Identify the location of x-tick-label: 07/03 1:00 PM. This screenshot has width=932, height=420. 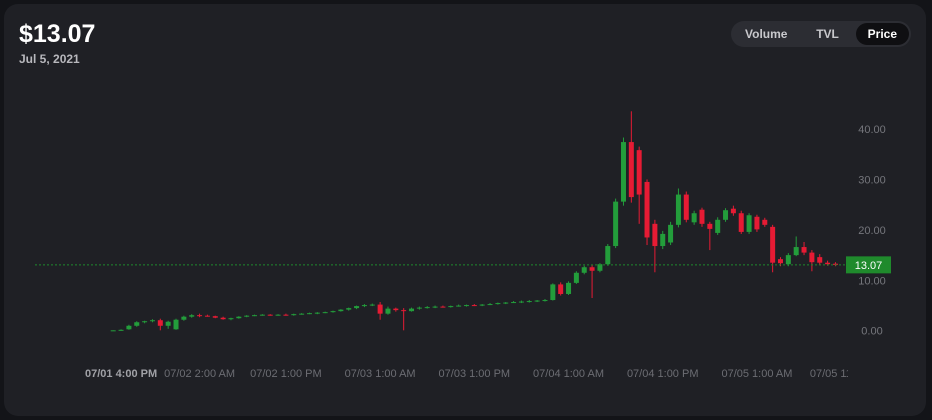
(475, 374).